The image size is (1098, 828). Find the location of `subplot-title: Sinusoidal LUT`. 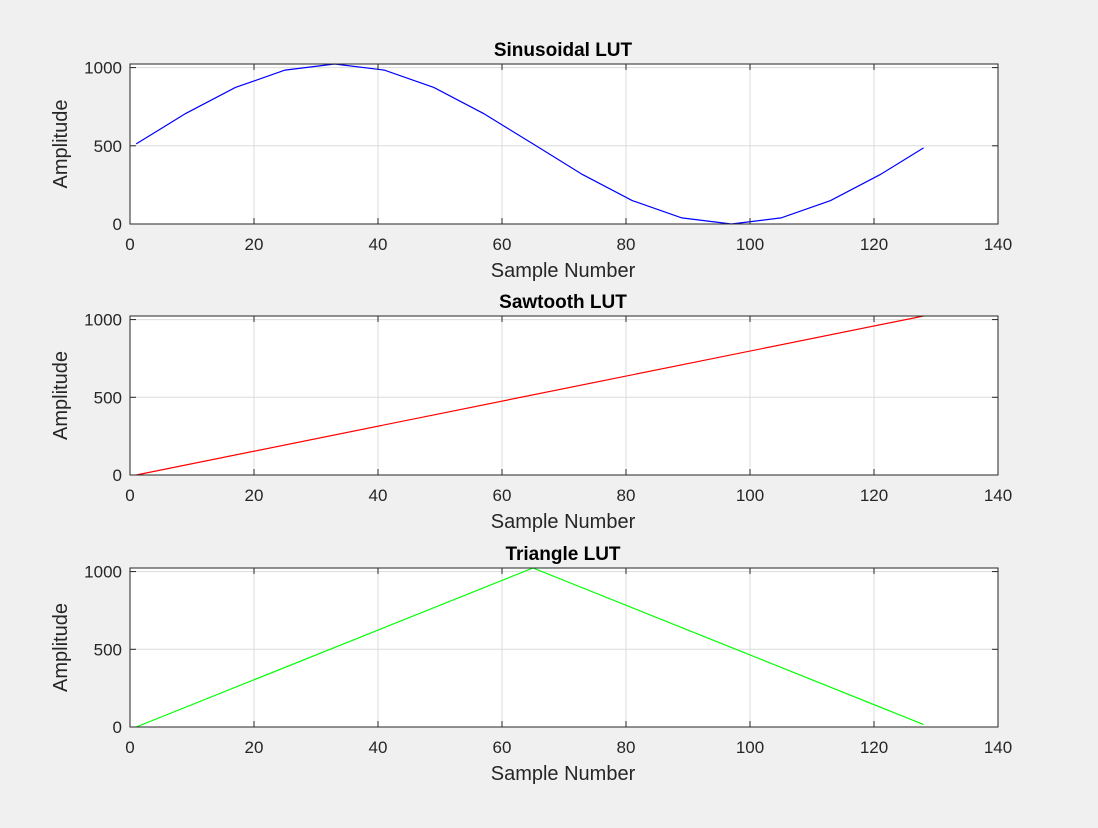

subplot-title: Sinusoidal LUT is located at coordinates (563, 50).